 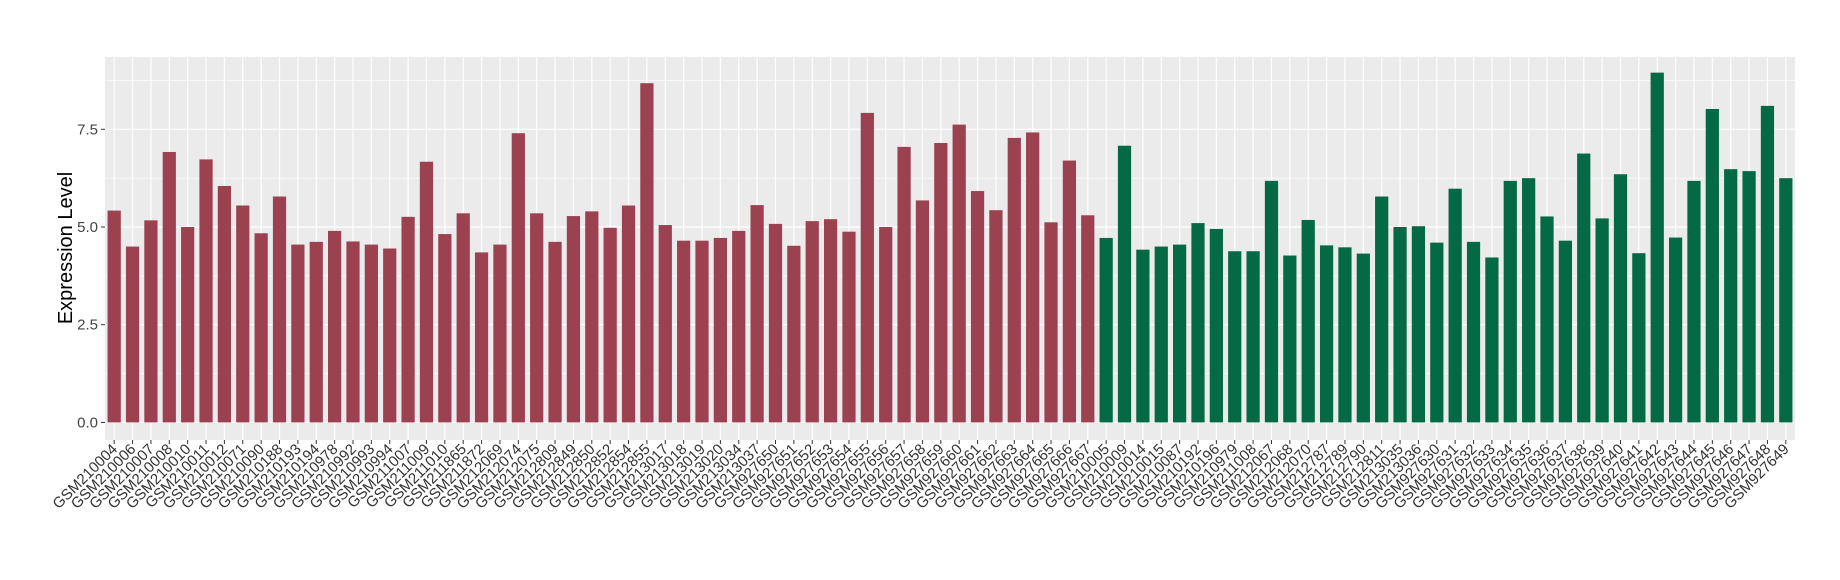 I want to click on y-tick-label: 0.0, so click(x=87, y=422).